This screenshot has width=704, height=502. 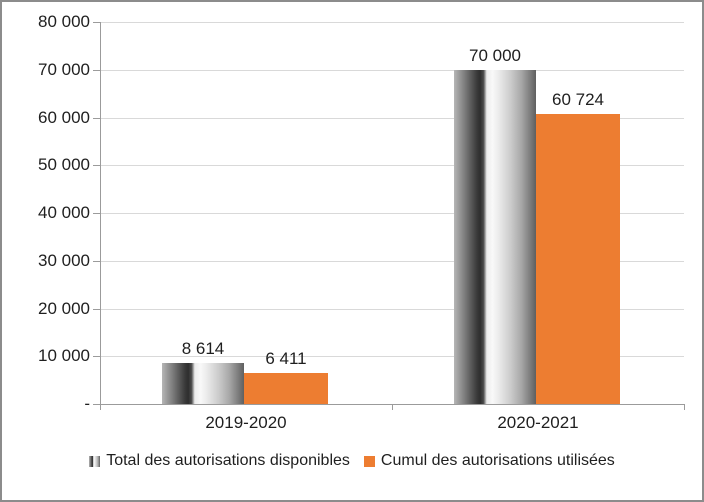 What do you see at coordinates (246, 422) in the screenshot?
I see `category-label-2019-2020: 2019-2020` at bounding box center [246, 422].